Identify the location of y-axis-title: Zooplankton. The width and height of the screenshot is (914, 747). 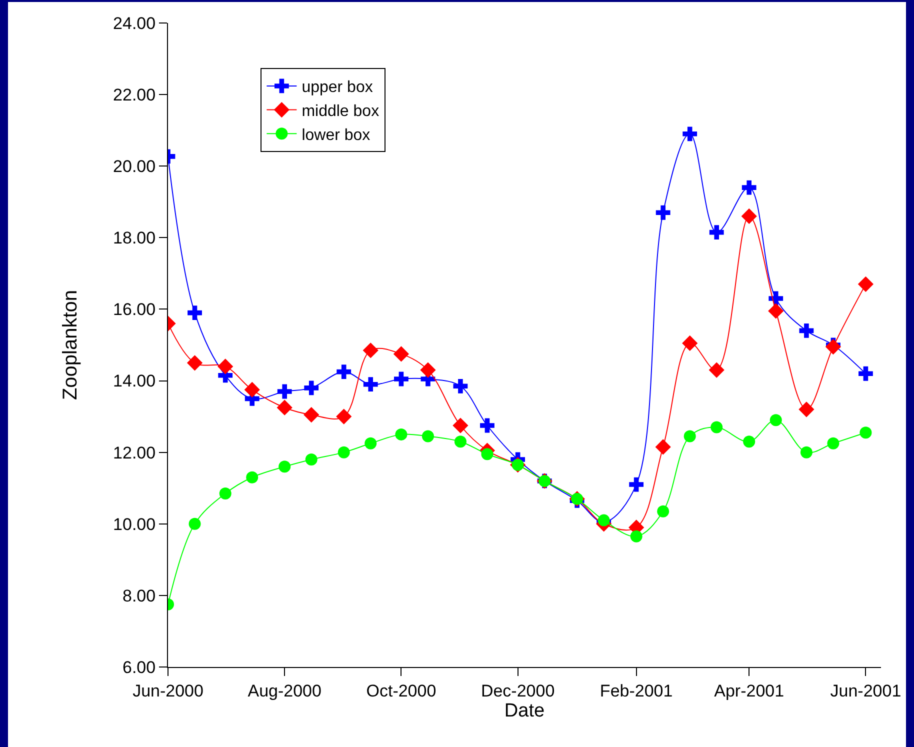
(71, 345).